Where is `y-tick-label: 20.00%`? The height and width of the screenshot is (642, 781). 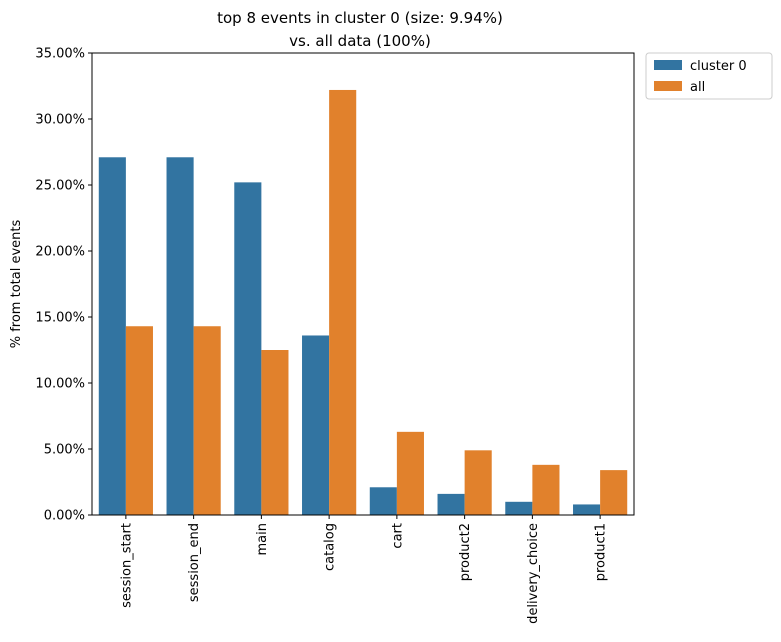 y-tick-label: 20.00% is located at coordinates (60, 252).